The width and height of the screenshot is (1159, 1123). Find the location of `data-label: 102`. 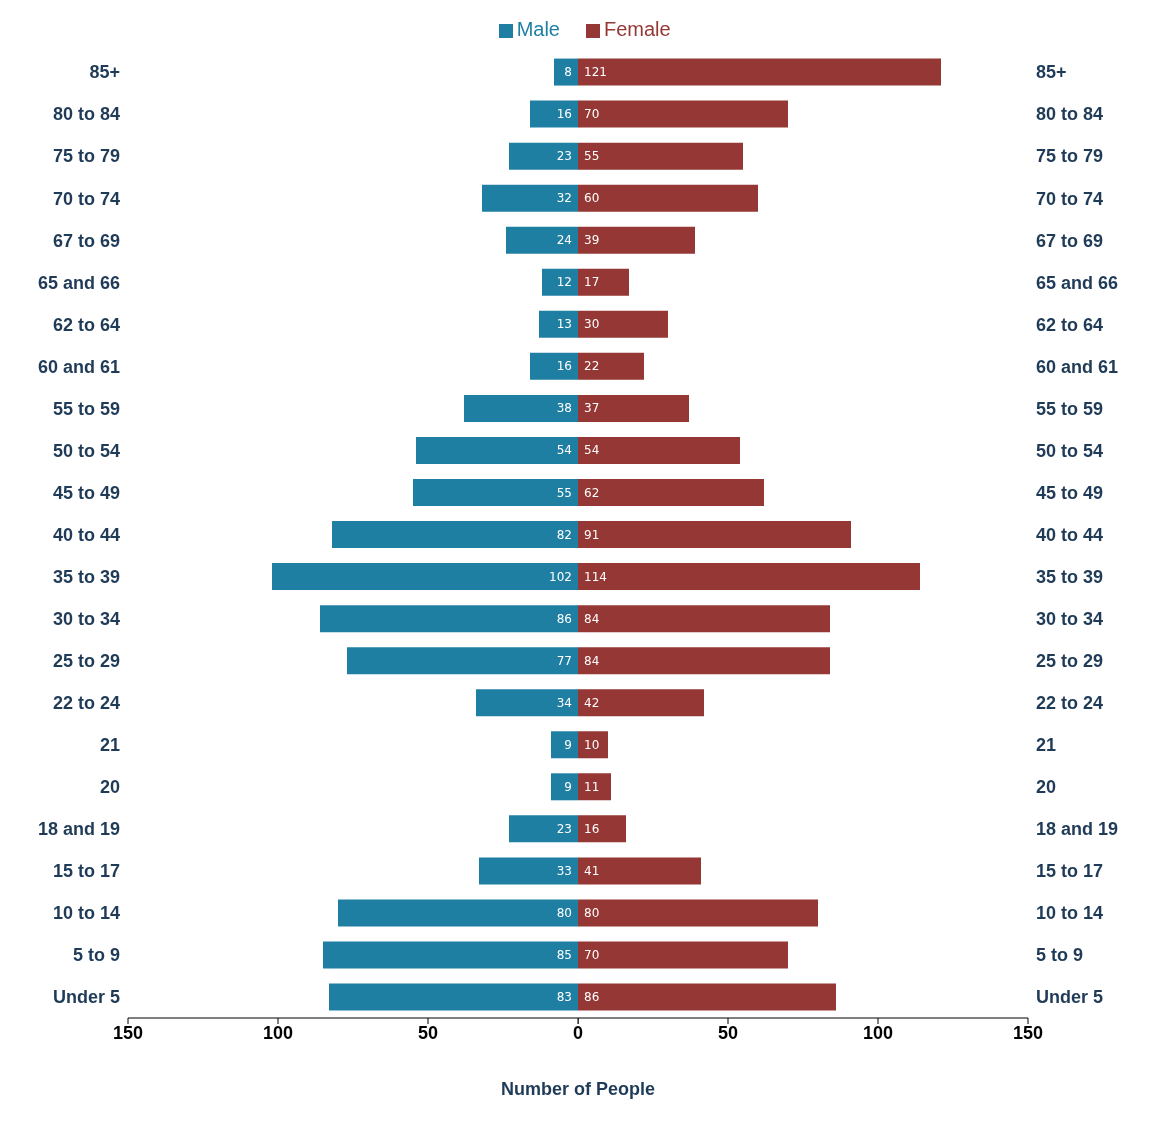

data-label: 102 is located at coordinates (560, 576).